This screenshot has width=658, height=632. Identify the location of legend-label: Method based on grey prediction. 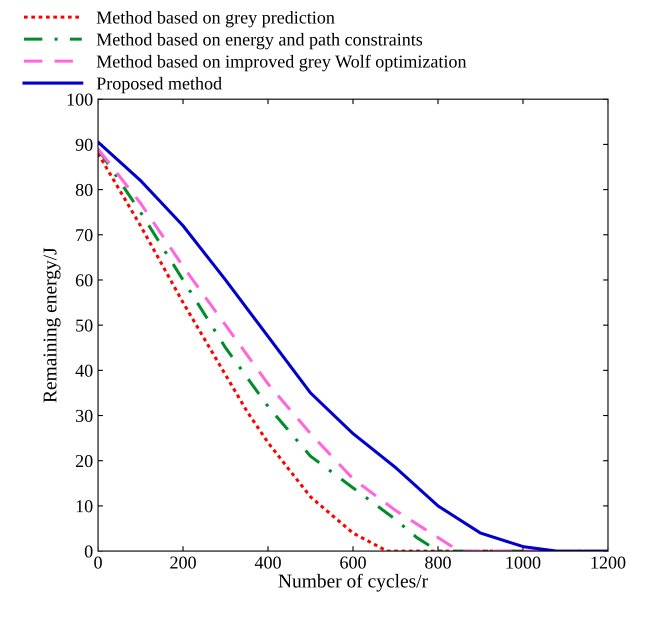
(215, 19).